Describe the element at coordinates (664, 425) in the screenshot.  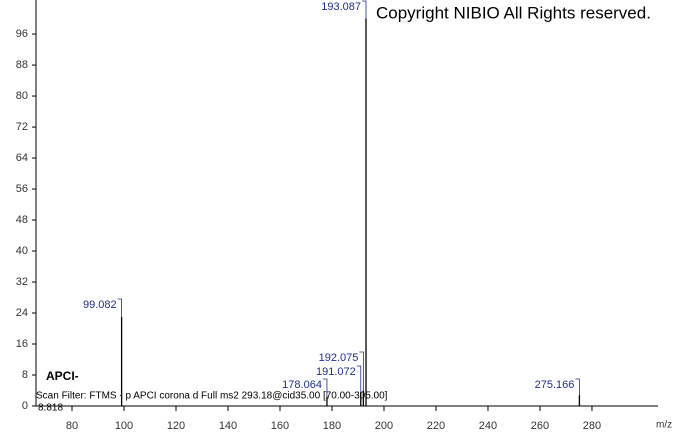
I see `x-axis-label: m/z` at that location.